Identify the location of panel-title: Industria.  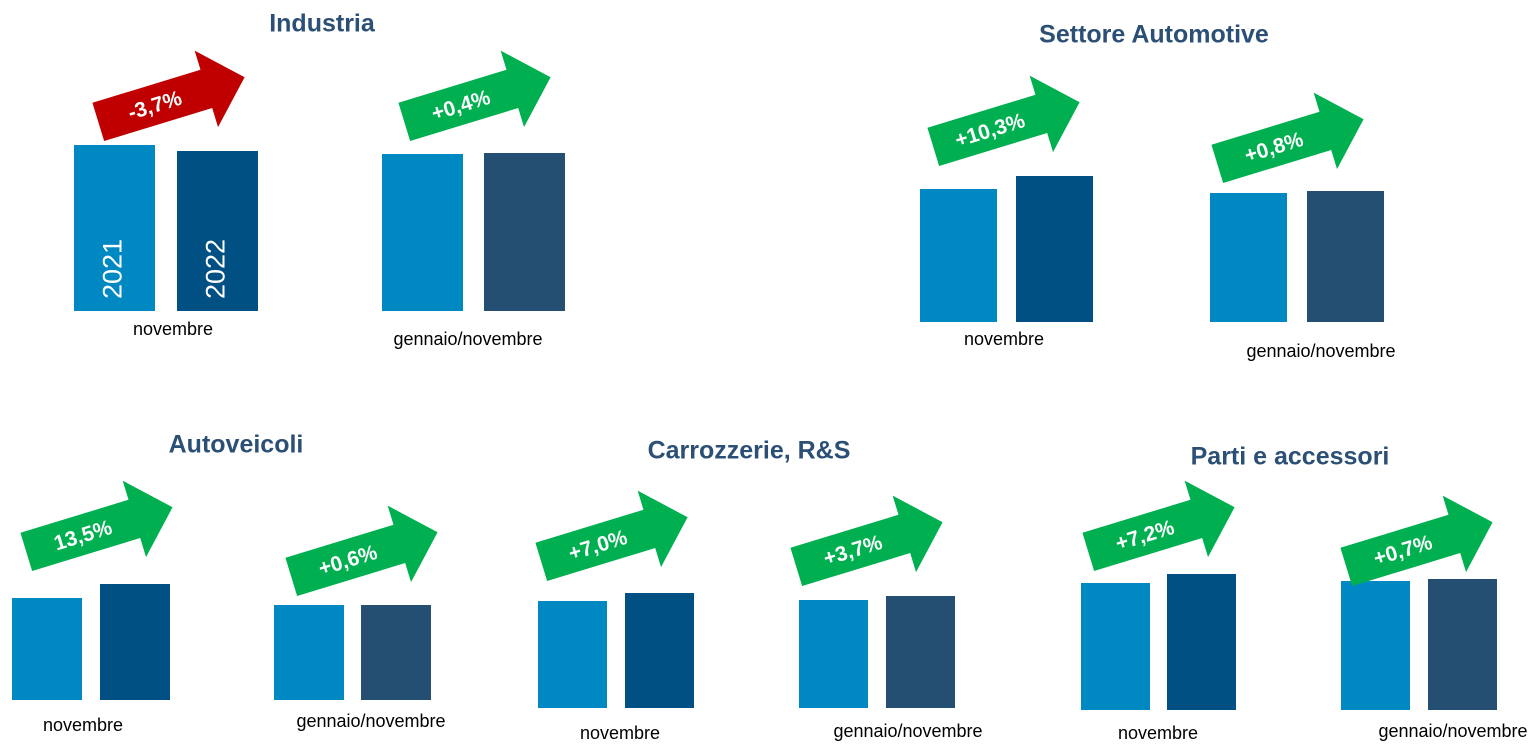
(322, 24).